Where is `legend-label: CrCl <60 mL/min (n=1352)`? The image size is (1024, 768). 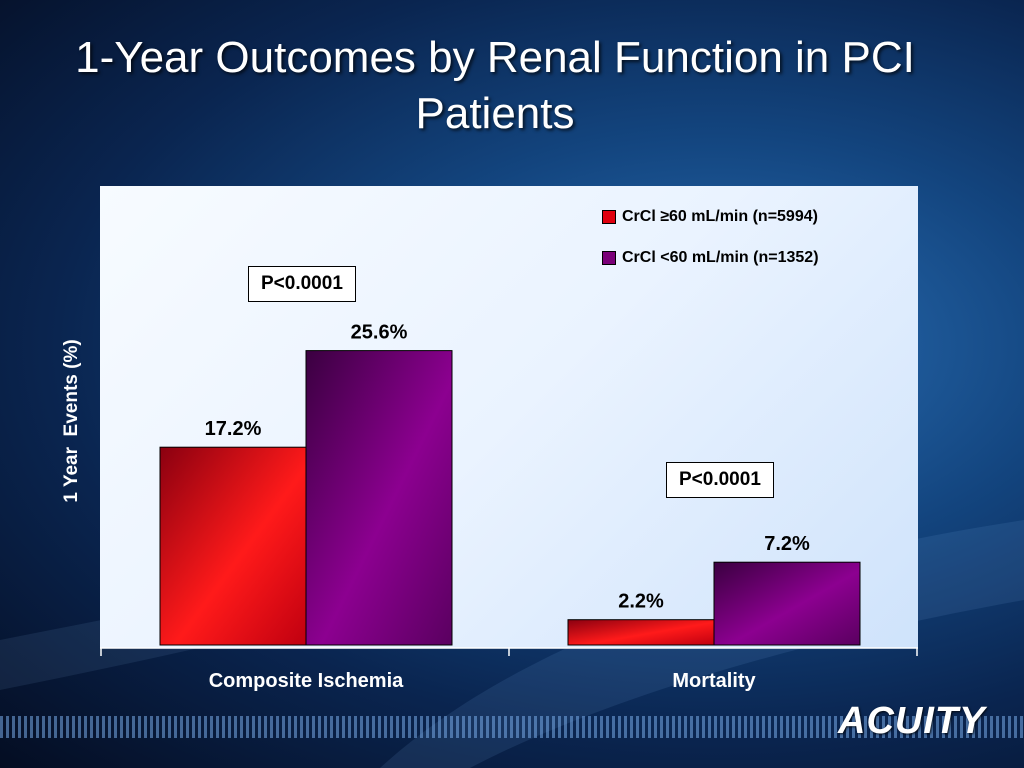
legend-label: CrCl <60 mL/min (n=1352) is located at coordinates (720, 257).